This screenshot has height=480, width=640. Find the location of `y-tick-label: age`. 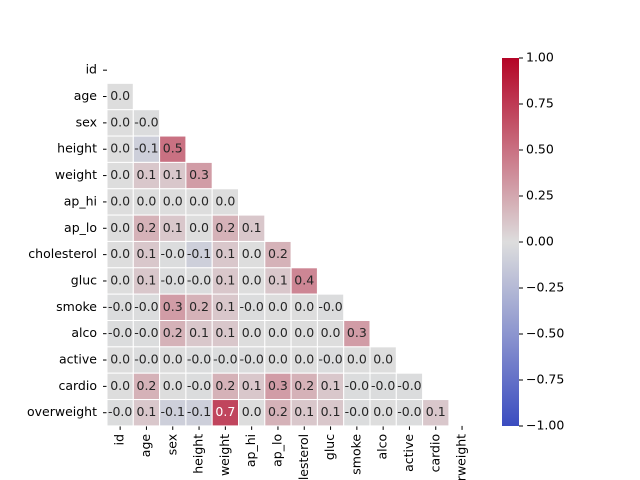

y-tick-label: age is located at coordinates (86, 95).